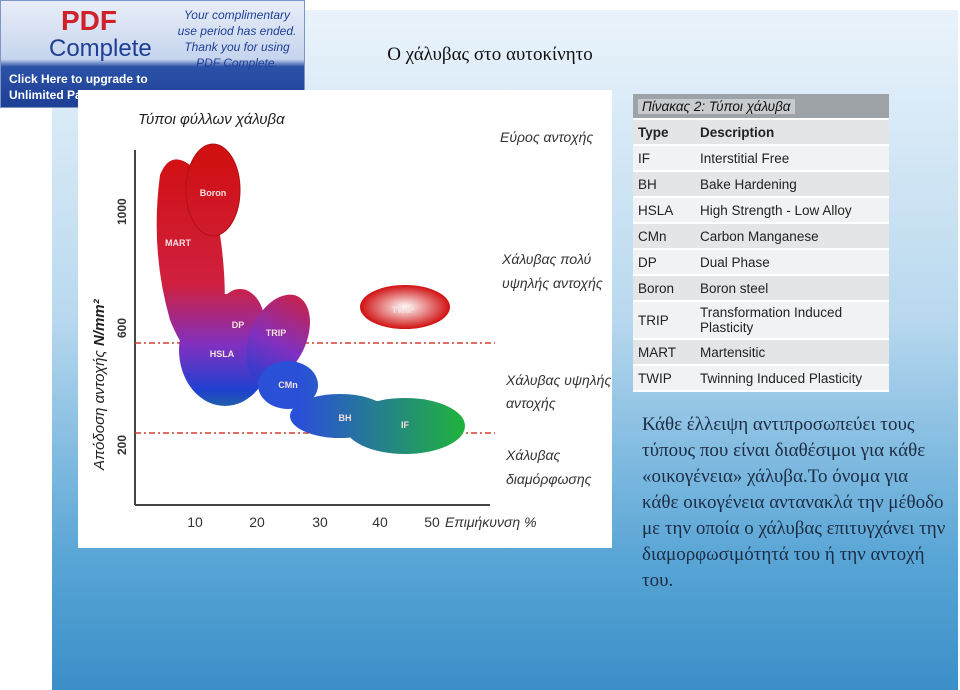 This screenshot has width=960, height=690. Describe the element at coordinates (99, 322) in the screenshot. I see `y-unit: N/mm²` at that location.